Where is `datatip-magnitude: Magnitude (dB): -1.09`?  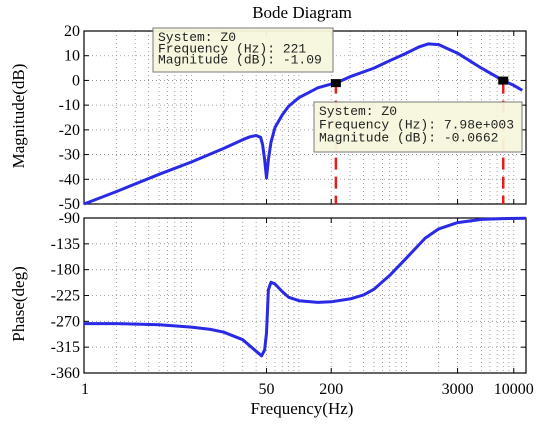 datatip-magnitude: Magnitude (dB): -1.09 is located at coordinates (240, 60).